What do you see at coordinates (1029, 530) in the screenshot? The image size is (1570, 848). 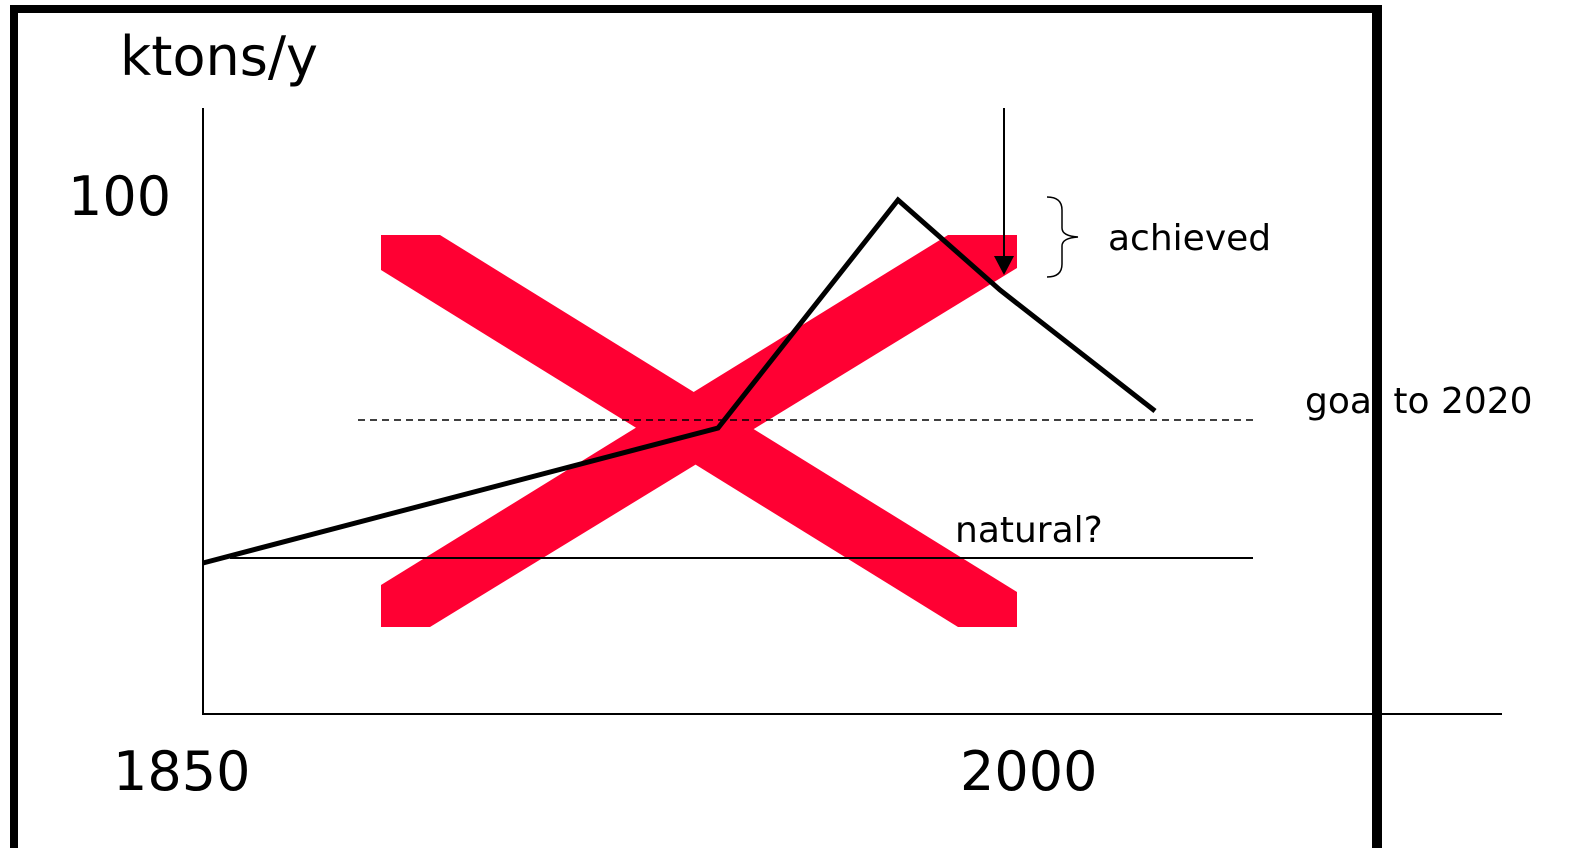 I see `annotation: natural?` at bounding box center [1029, 530].